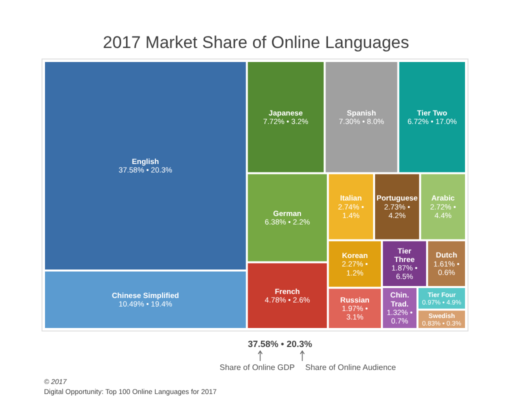  What do you see at coordinates (256, 42) in the screenshot?
I see `text: 2017 Market Share of Online Languages` at bounding box center [256, 42].